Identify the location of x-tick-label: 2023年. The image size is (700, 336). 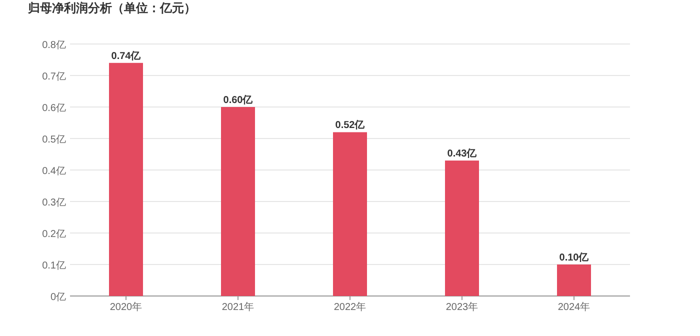
(462, 307).